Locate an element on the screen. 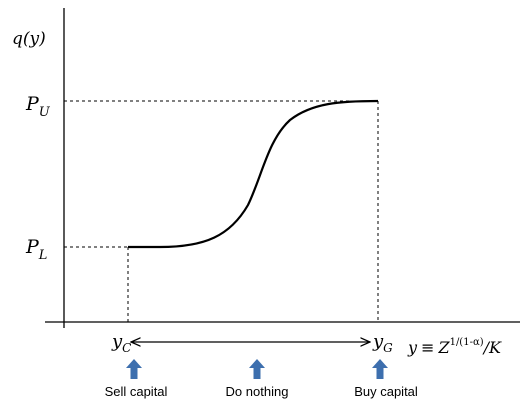 This screenshot has height=405, width=530. y-axis-label: q(y) is located at coordinates (29, 39).